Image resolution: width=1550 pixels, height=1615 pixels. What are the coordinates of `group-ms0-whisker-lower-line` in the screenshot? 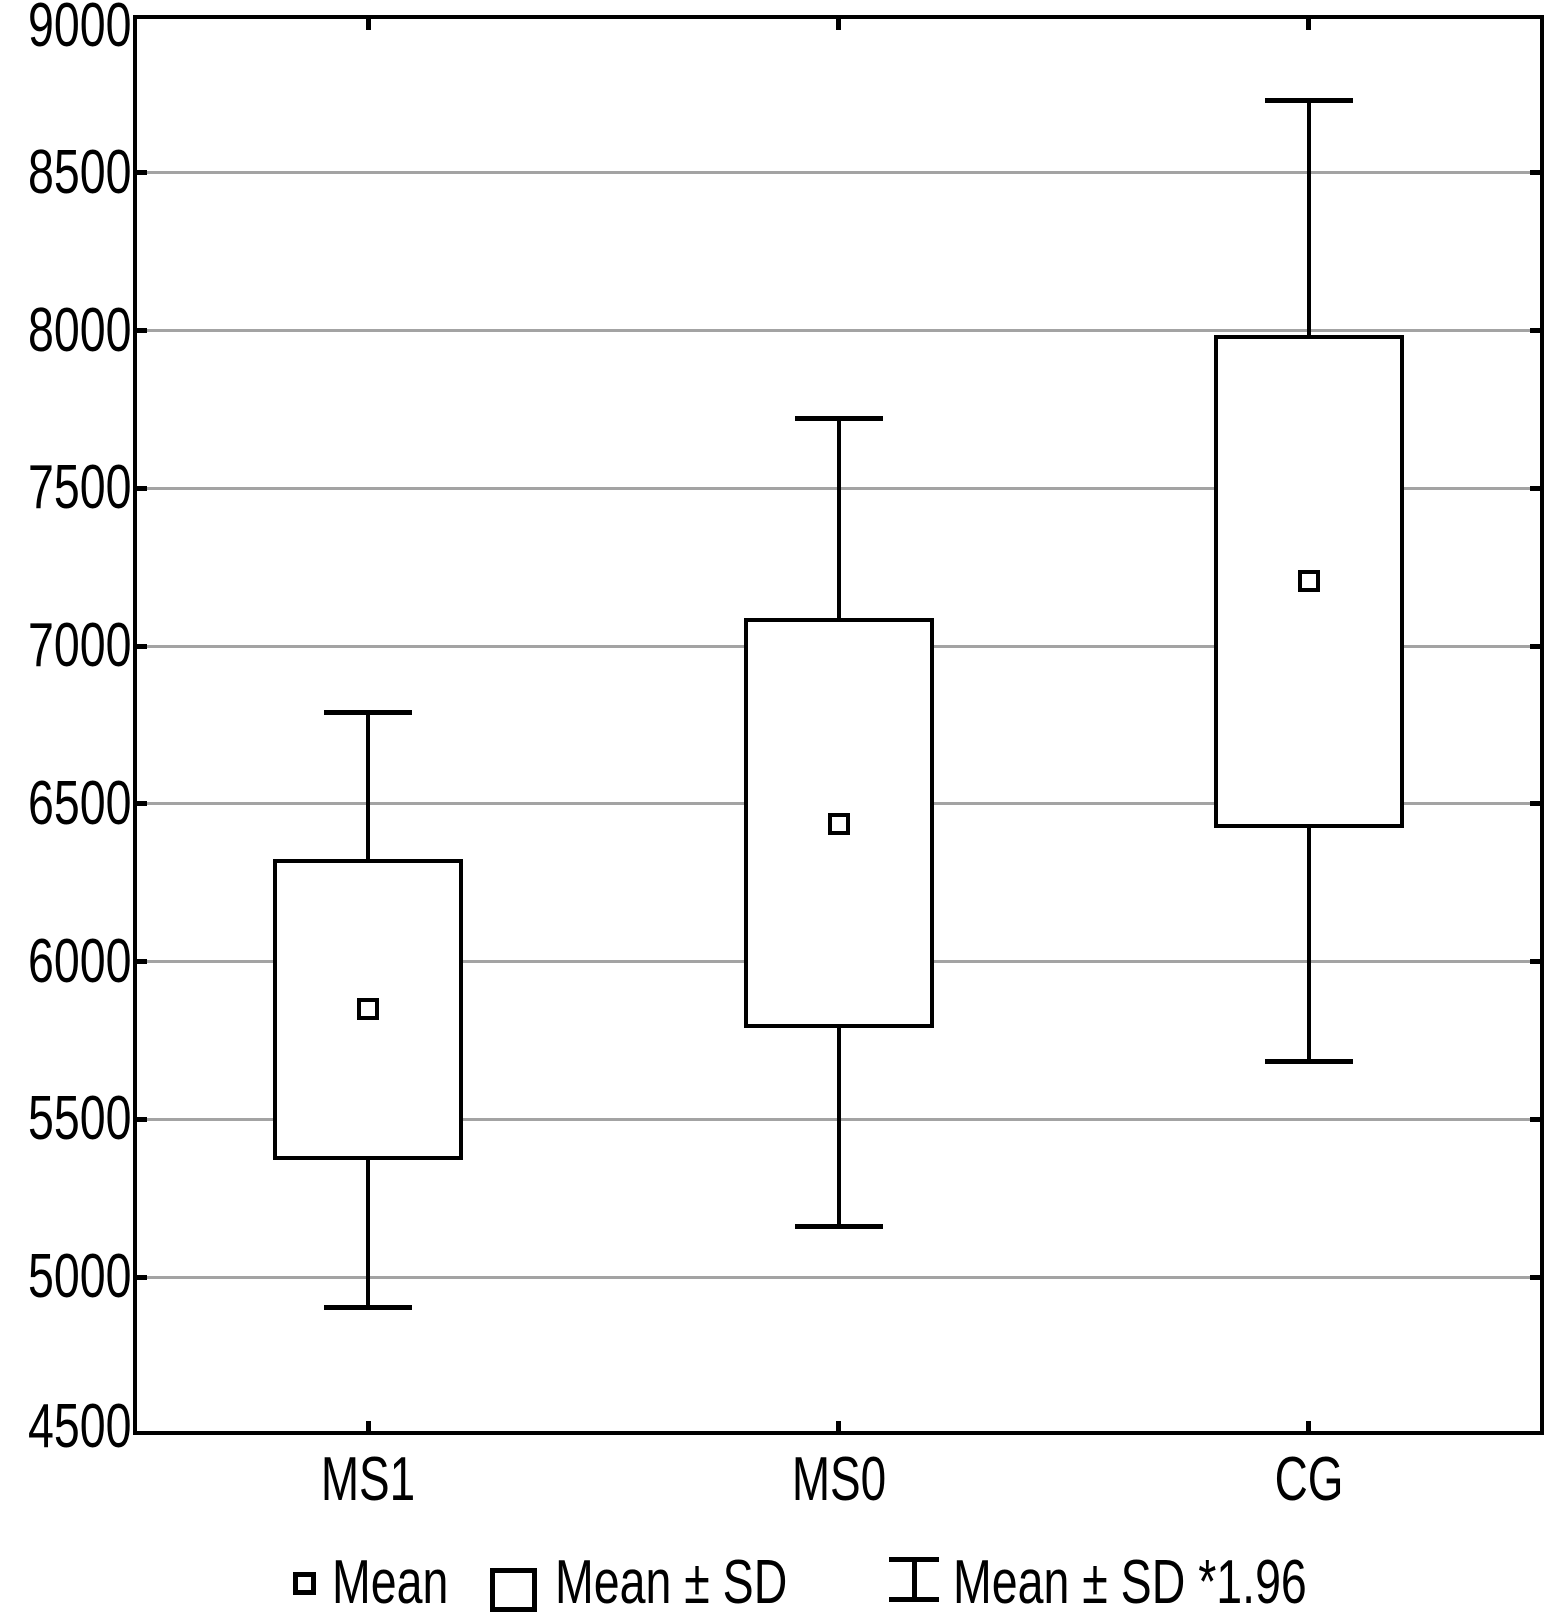 It's located at (838, 1127).